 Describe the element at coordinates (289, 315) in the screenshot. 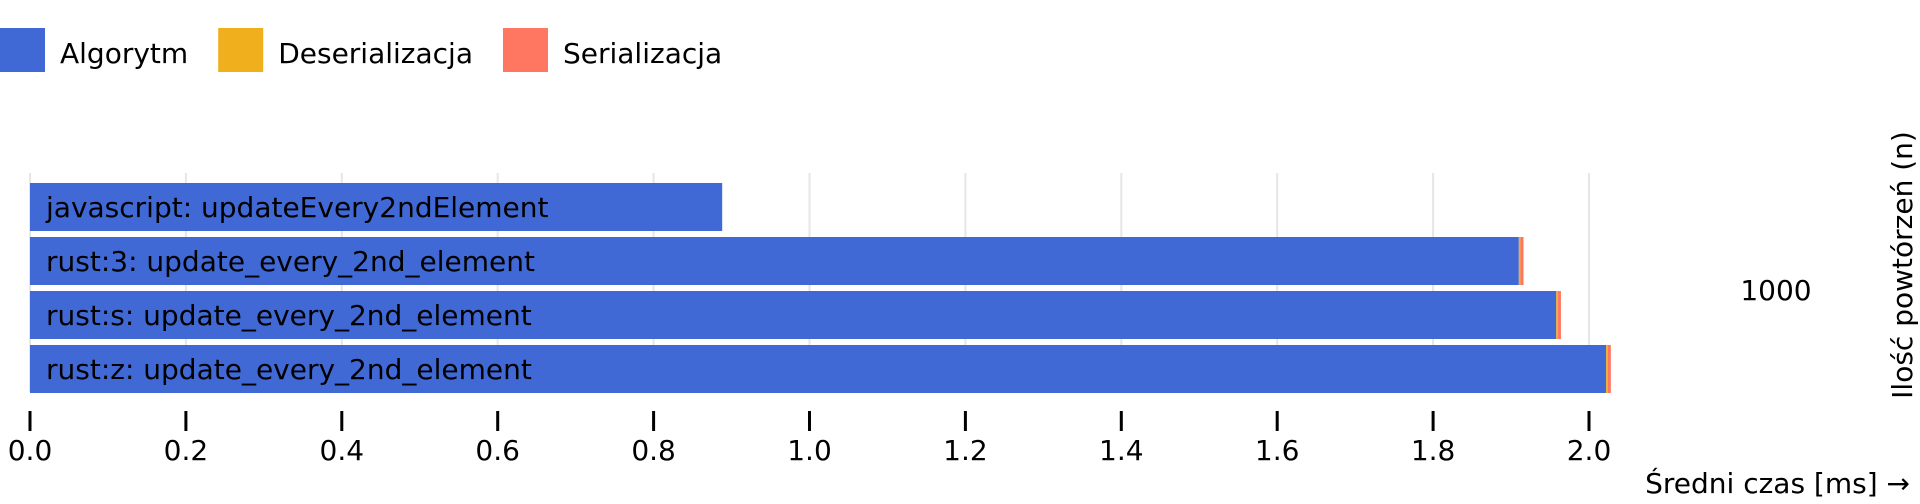

I see `bar-label-2: rust:s: update_every_2nd_element` at that location.